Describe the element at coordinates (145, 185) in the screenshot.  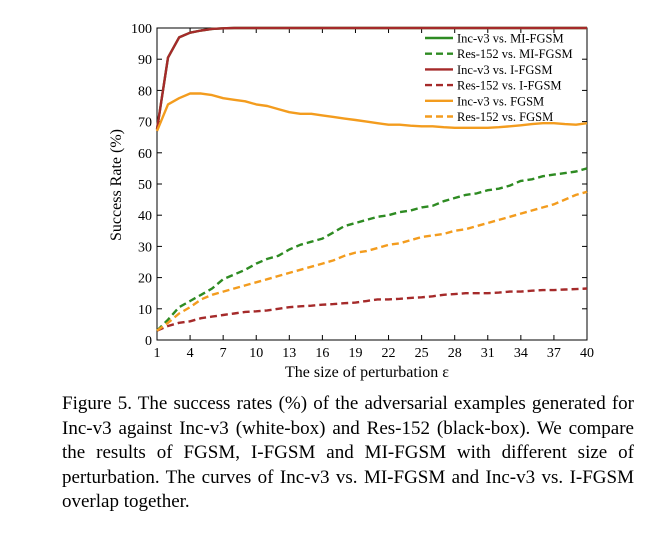
I see `y-tick-label: 50` at that location.